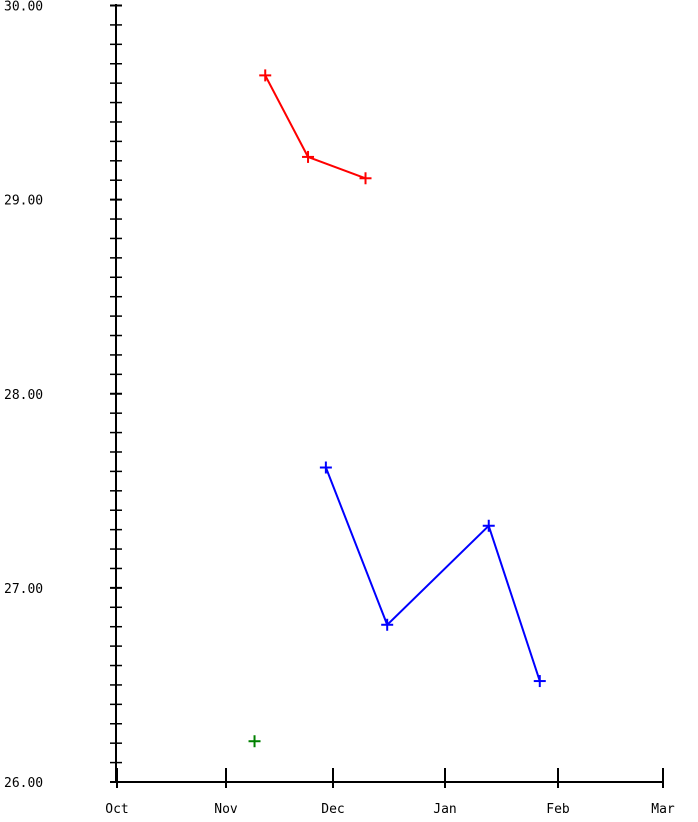  What do you see at coordinates (332, 809) in the screenshot?
I see `x-tick-label: Dec` at bounding box center [332, 809].